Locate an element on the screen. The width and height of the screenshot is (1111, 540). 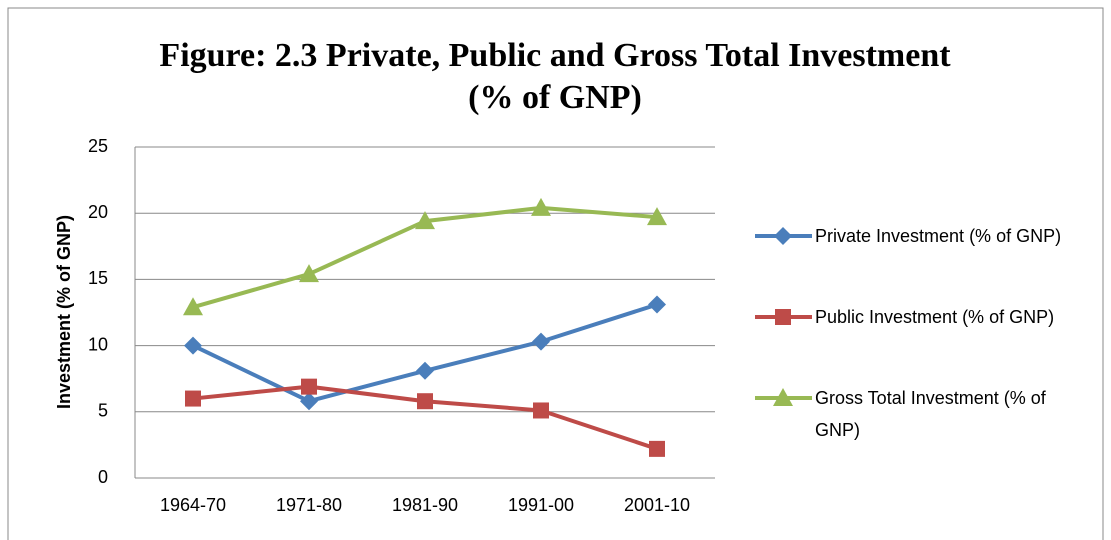
chart-title: (% of GNP) is located at coordinates (555, 97).